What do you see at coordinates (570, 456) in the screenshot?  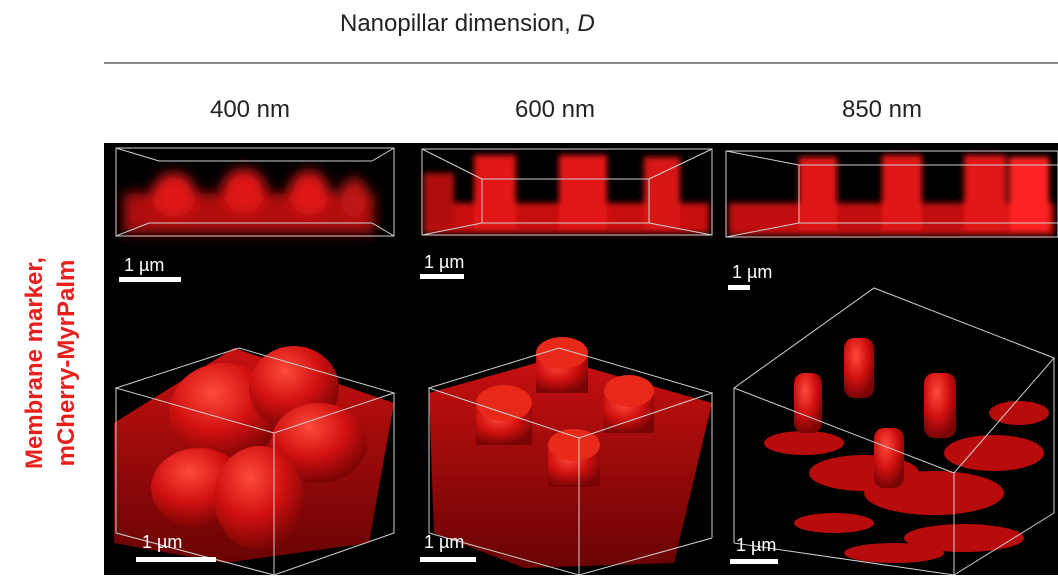 I see `surface-render-600nm` at bounding box center [570, 456].